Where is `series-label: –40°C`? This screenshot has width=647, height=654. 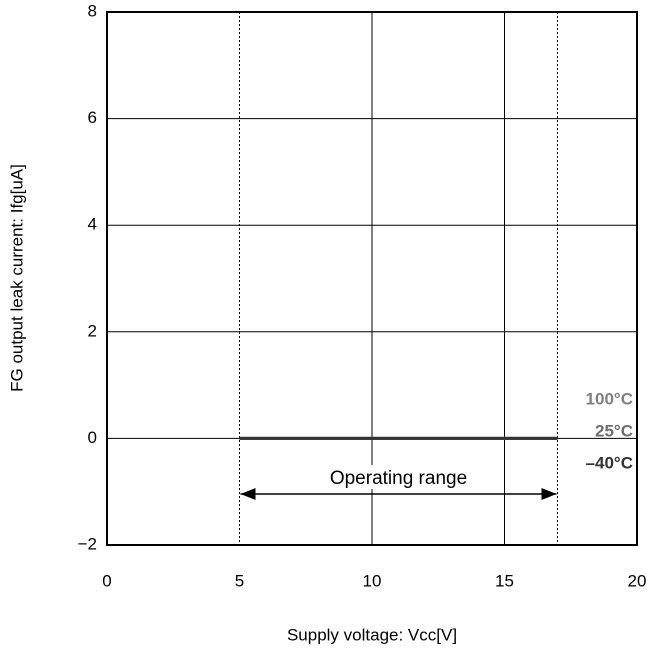
series-label: –40°C is located at coordinates (609, 462).